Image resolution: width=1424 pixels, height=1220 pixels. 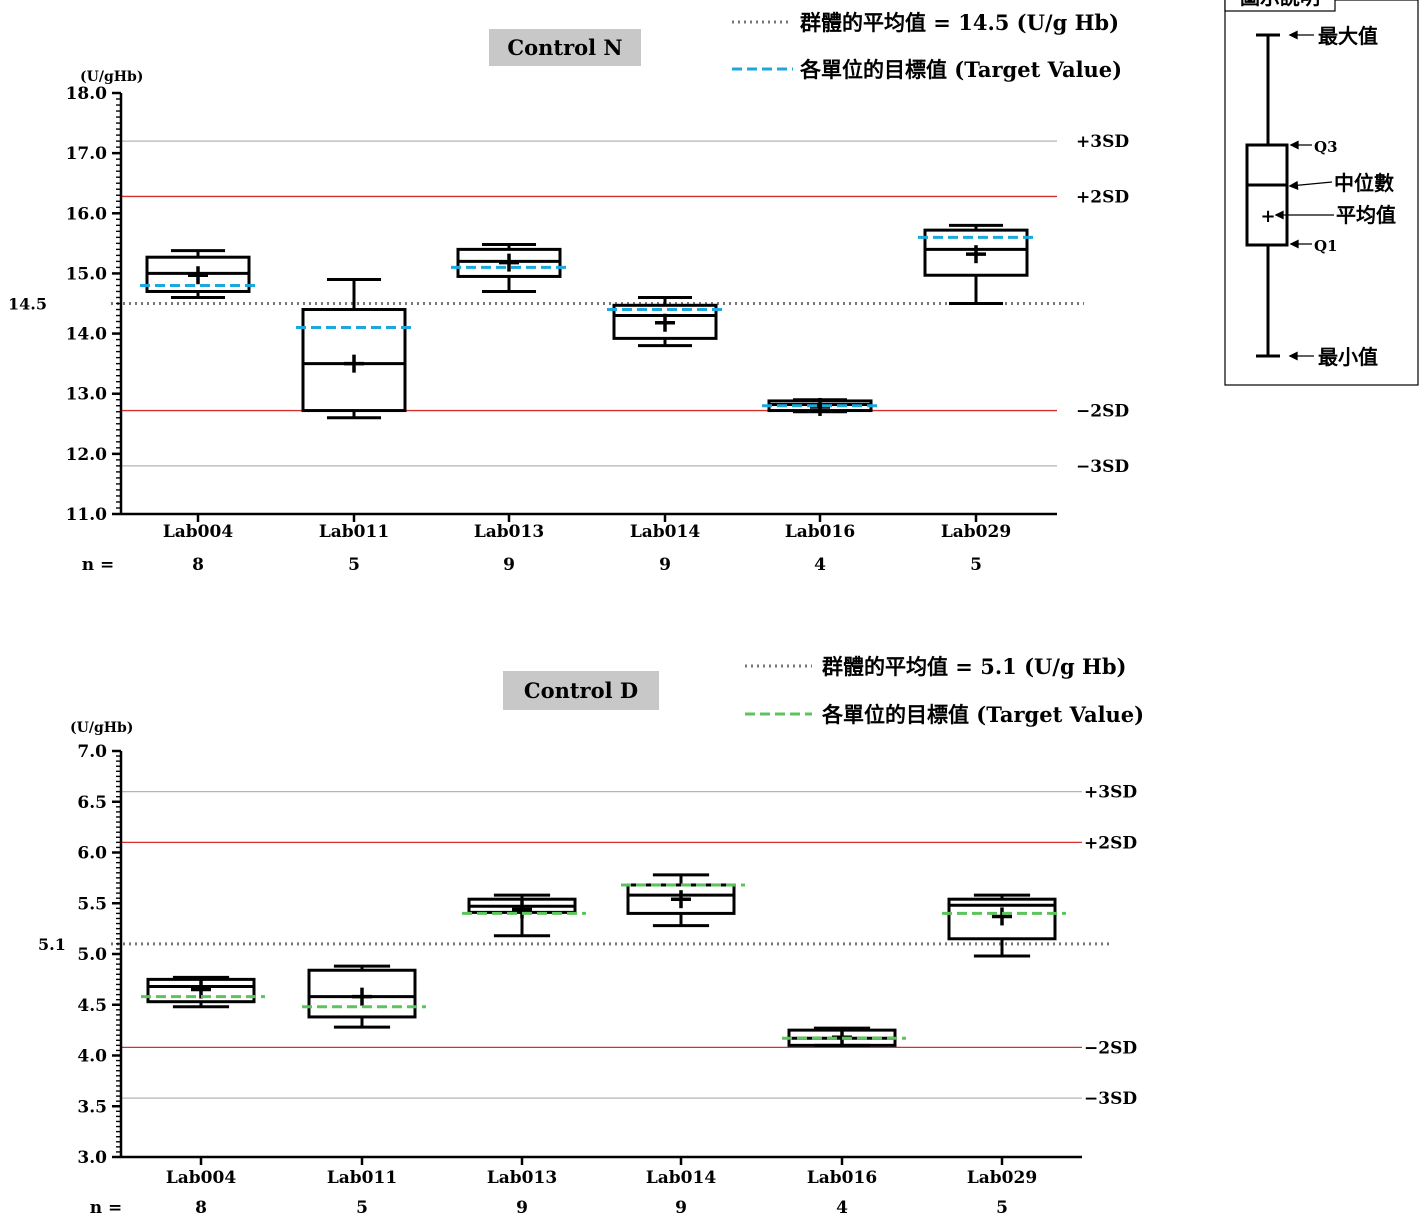 I want to click on legend-title-box, so click(x=1280, y=6).